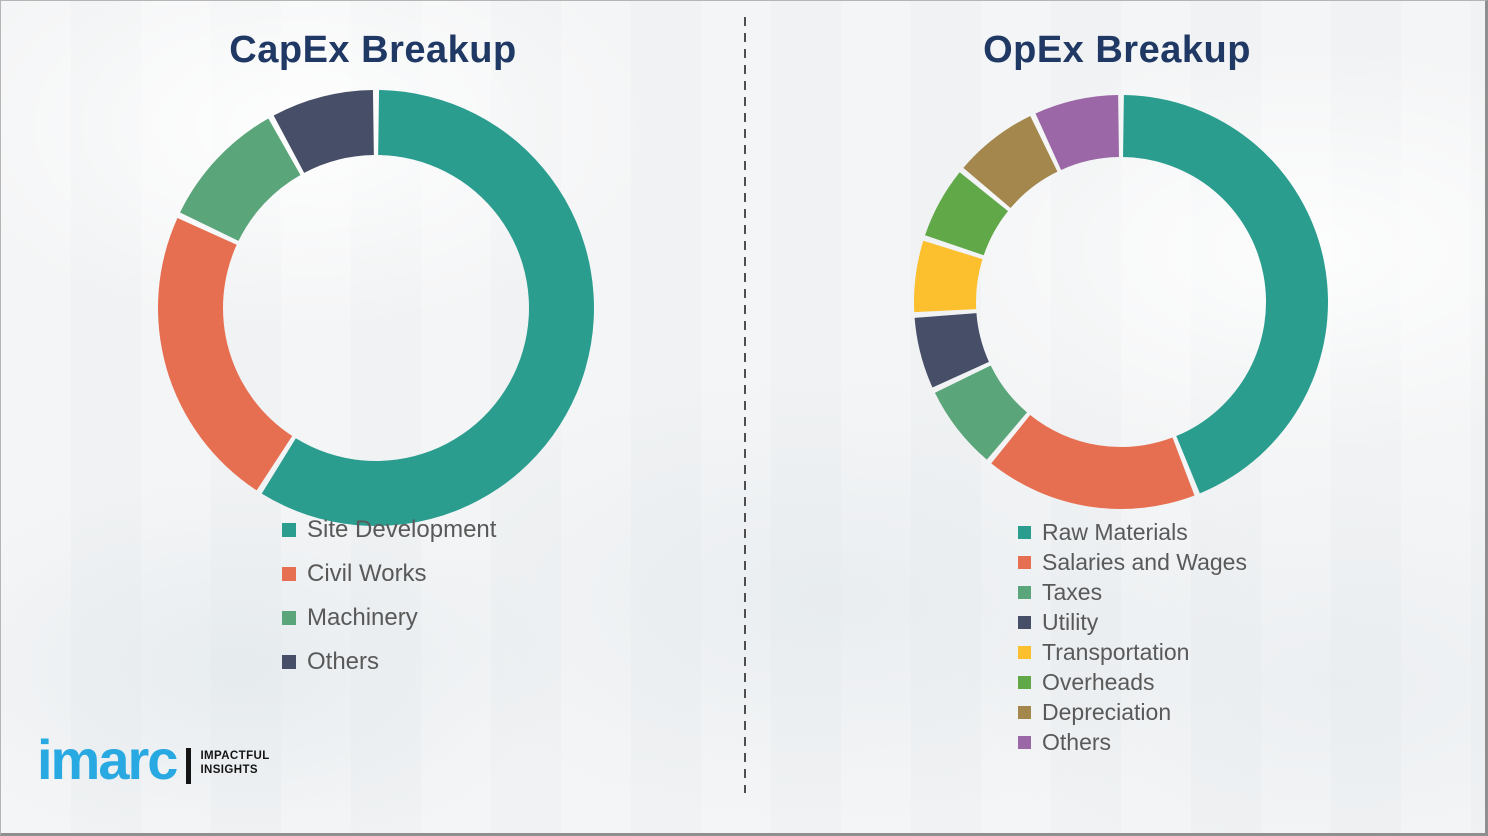  Describe the element at coordinates (1121, 302) in the screenshot. I see `opex-donut-chart` at that location.